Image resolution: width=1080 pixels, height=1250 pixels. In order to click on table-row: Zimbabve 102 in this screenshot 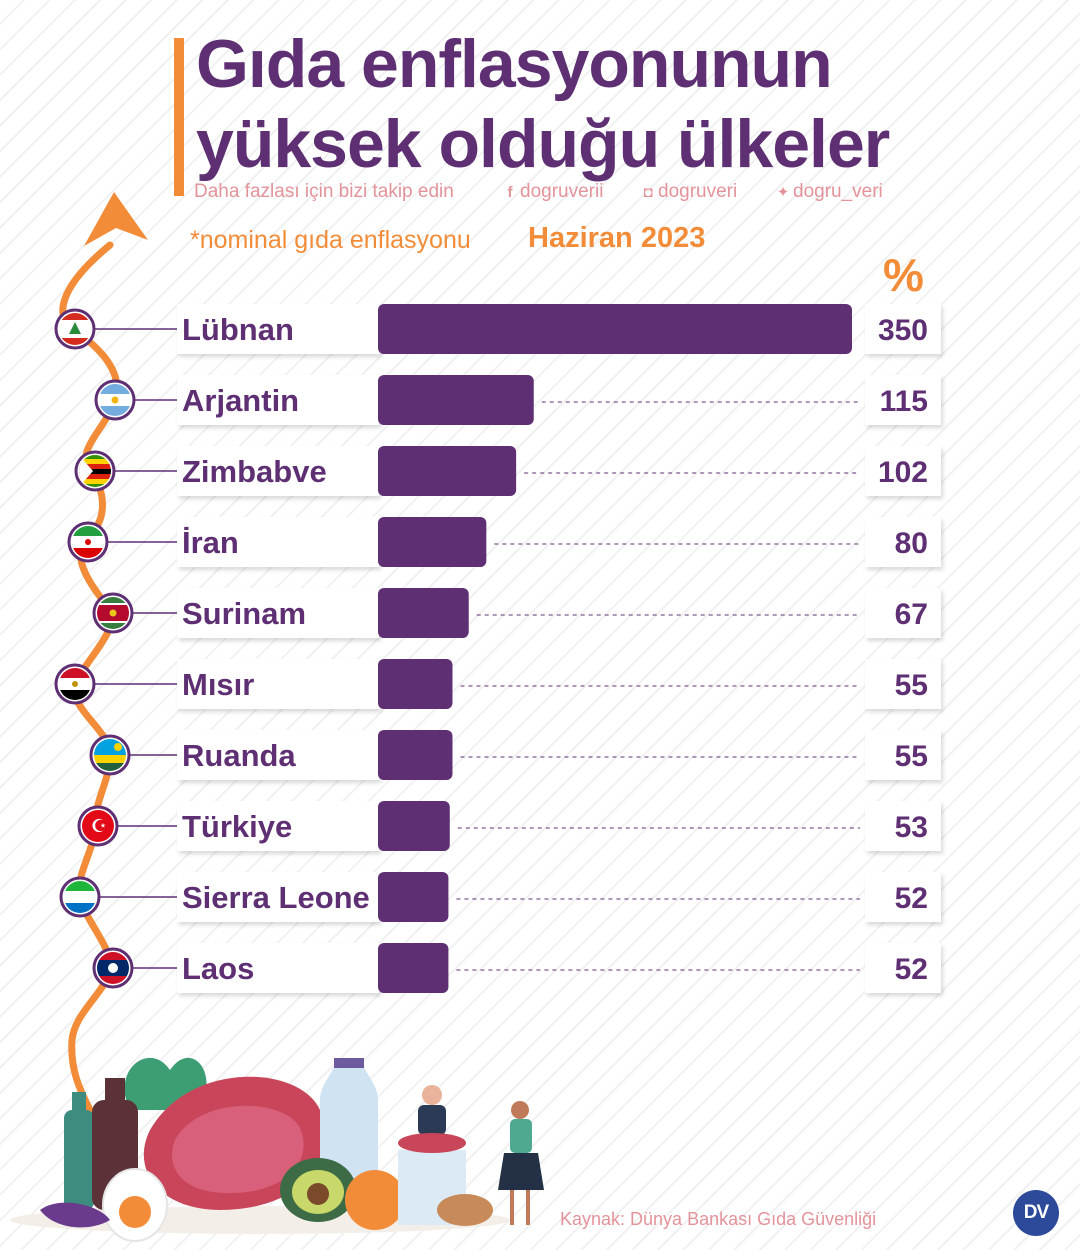, I will do `click(507, 471)`.